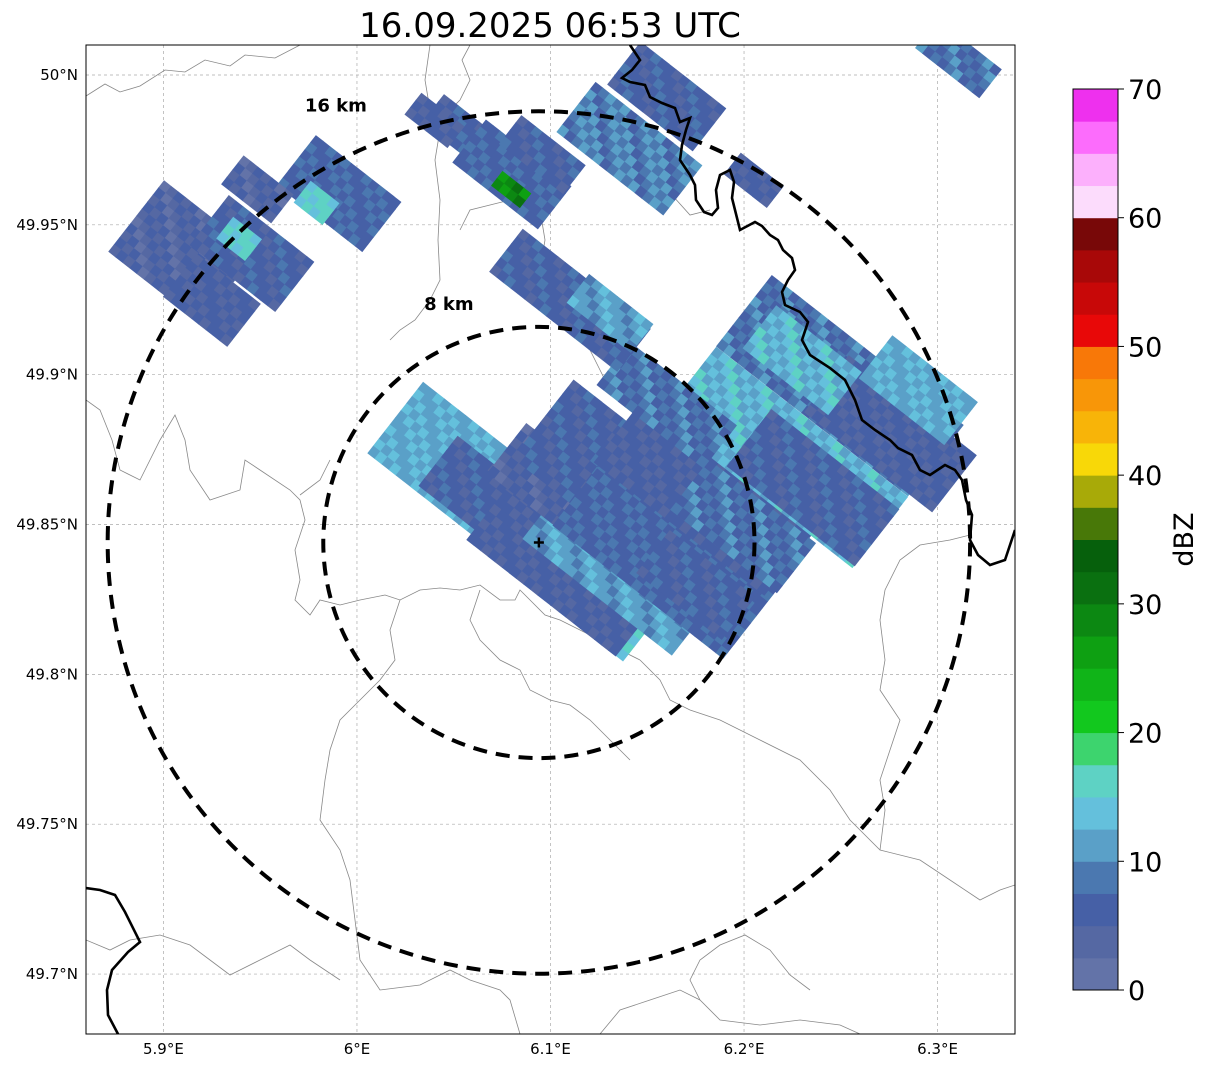  I want to click on x-tick-label: 6.1°E, so click(550, 1049).